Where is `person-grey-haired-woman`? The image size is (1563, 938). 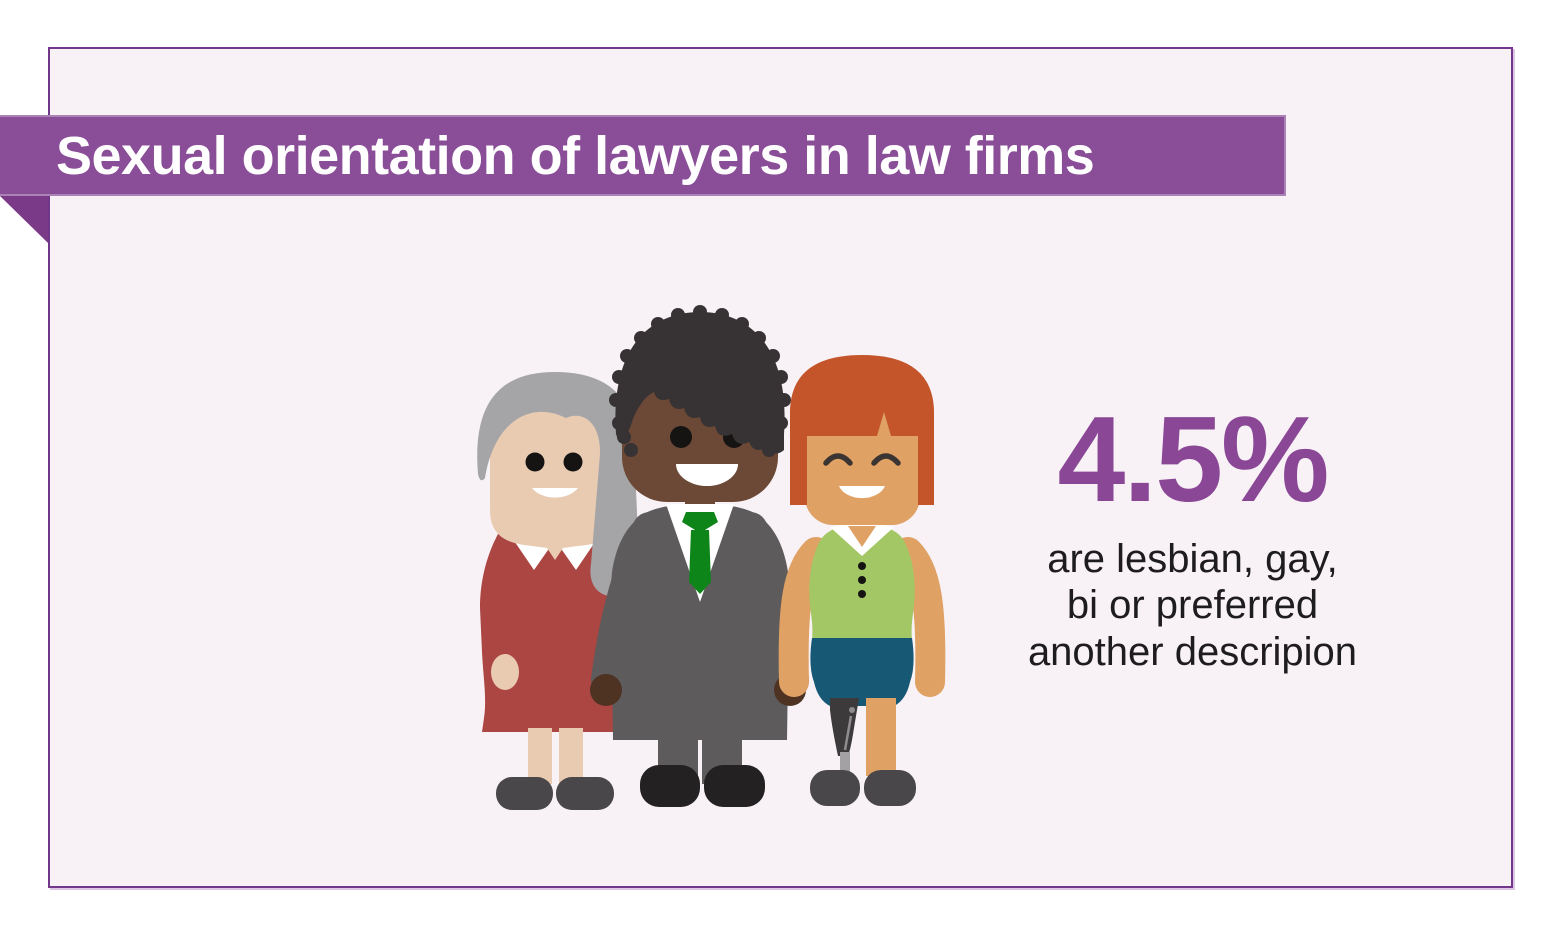 person-grey-haired-woman is located at coordinates (558, 591).